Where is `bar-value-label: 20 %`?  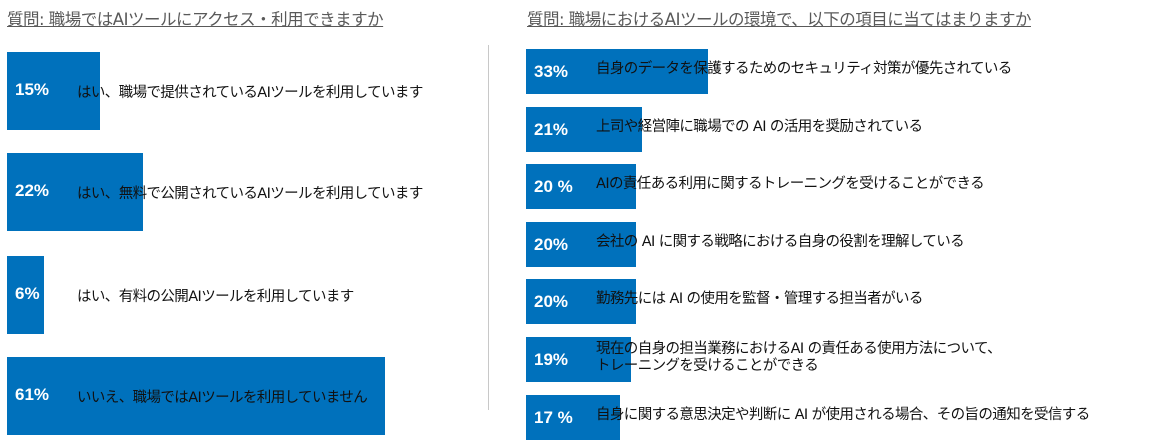
bar-value-label: 20 % is located at coordinates (553, 186).